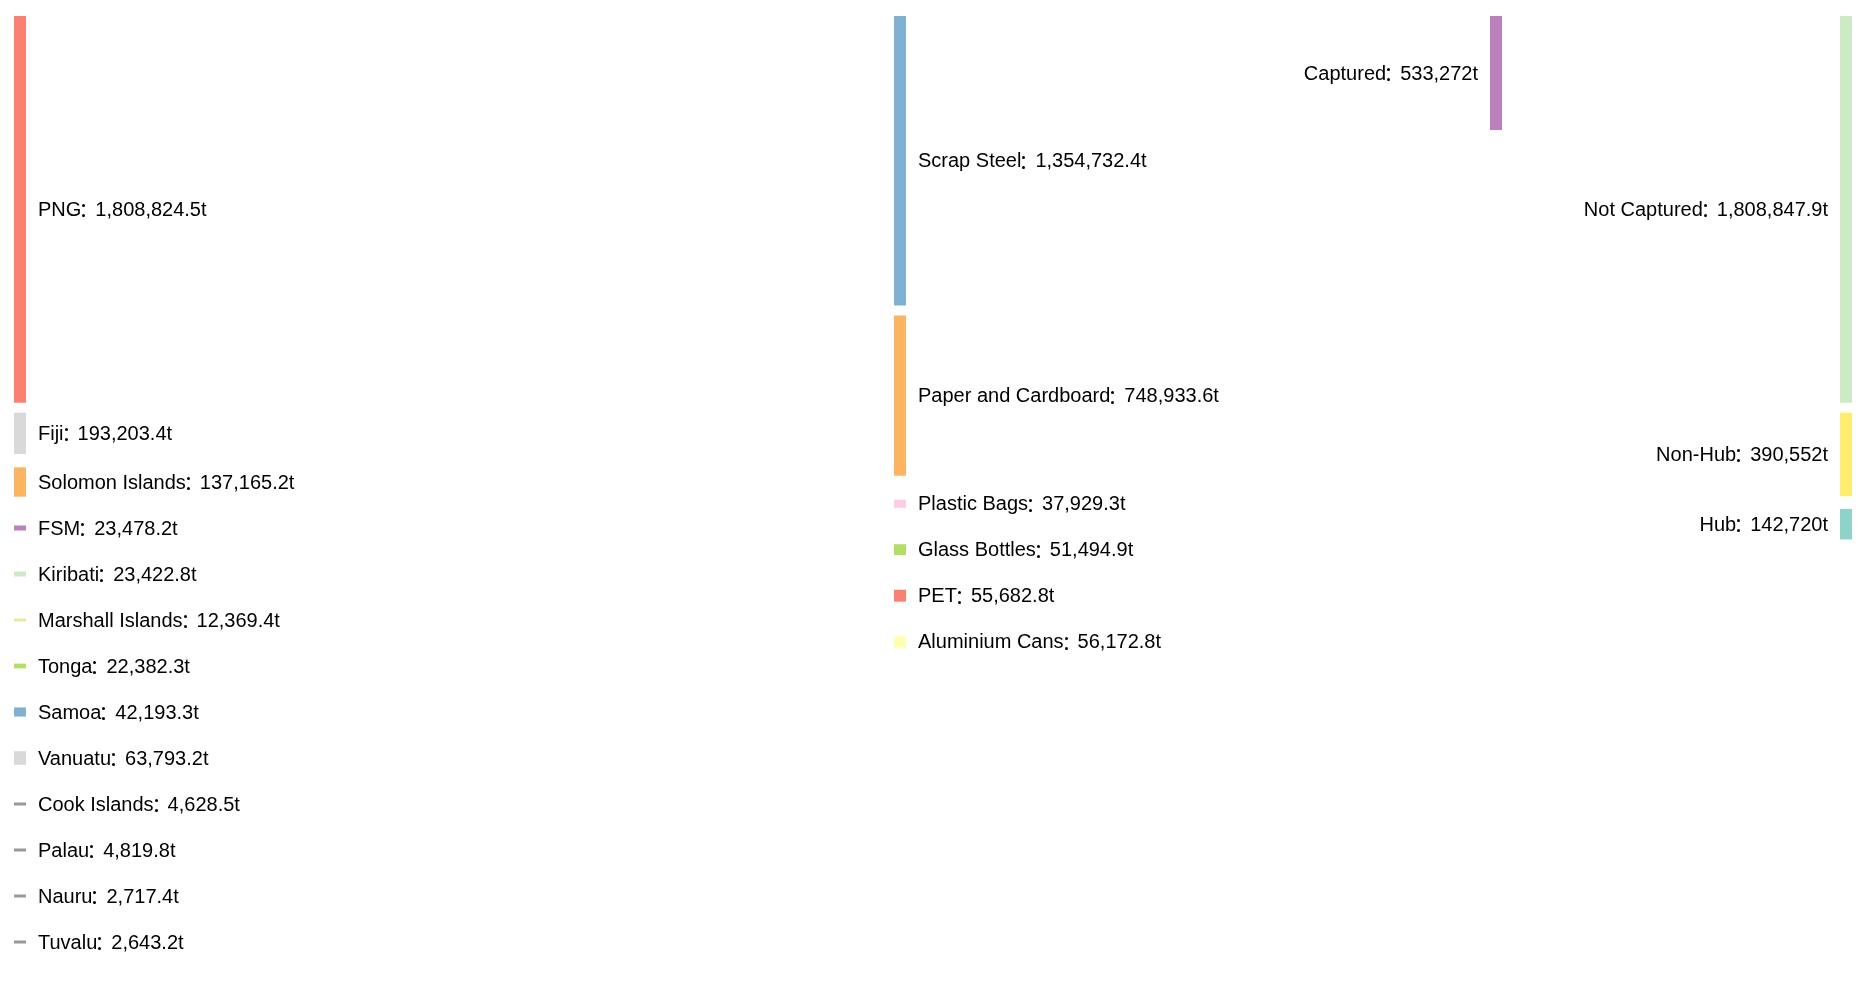 The image size is (1872, 986). Describe the element at coordinates (148, 665) in the screenshot. I see `data-label: 22,382.3t` at that location.